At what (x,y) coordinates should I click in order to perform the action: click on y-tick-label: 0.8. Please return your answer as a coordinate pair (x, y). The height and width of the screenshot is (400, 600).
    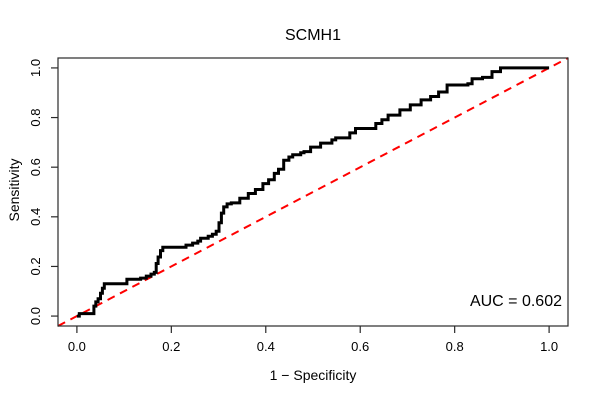
    Looking at the image, I should click on (35, 118).